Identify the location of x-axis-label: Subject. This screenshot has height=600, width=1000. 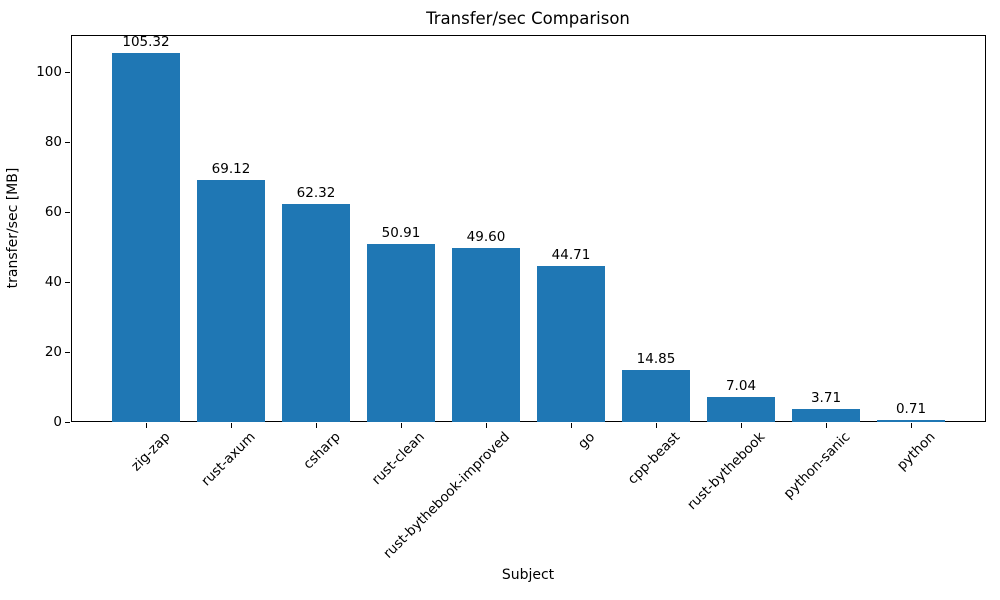
(528, 575).